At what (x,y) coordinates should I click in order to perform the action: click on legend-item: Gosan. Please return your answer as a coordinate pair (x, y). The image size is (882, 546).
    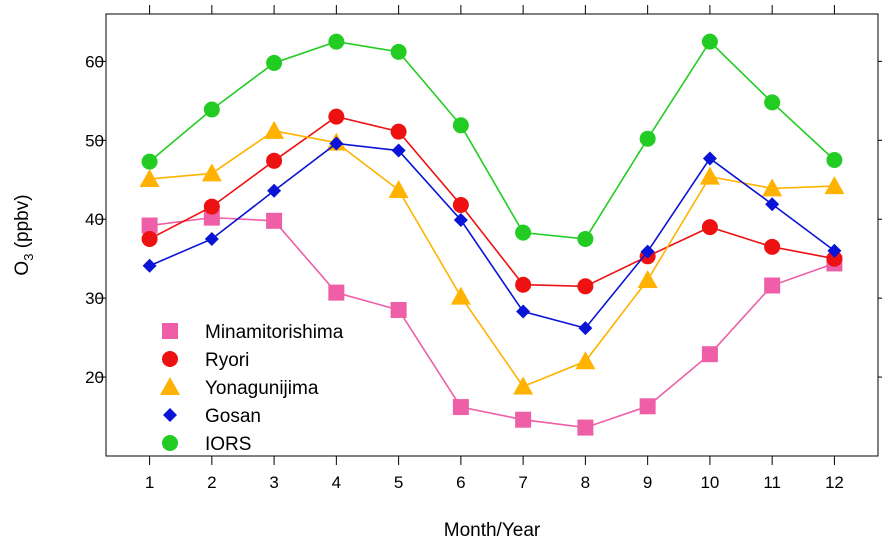
    Looking at the image, I should click on (212, 416).